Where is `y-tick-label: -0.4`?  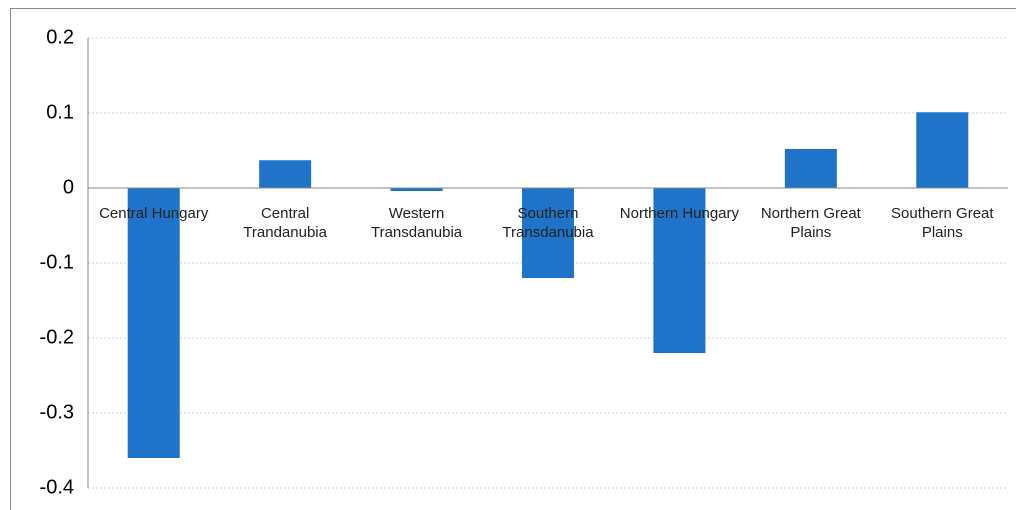 y-tick-label: -0.4 is located at coordinates (57, 487).